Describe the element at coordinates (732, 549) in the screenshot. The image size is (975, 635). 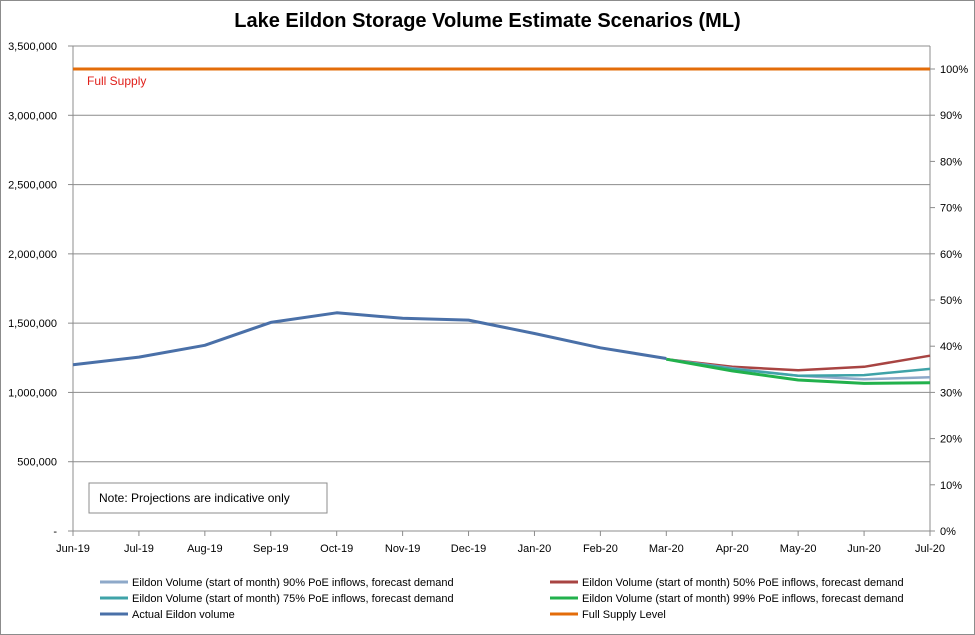
I see `x-tick-label: Apr-20` at that location.